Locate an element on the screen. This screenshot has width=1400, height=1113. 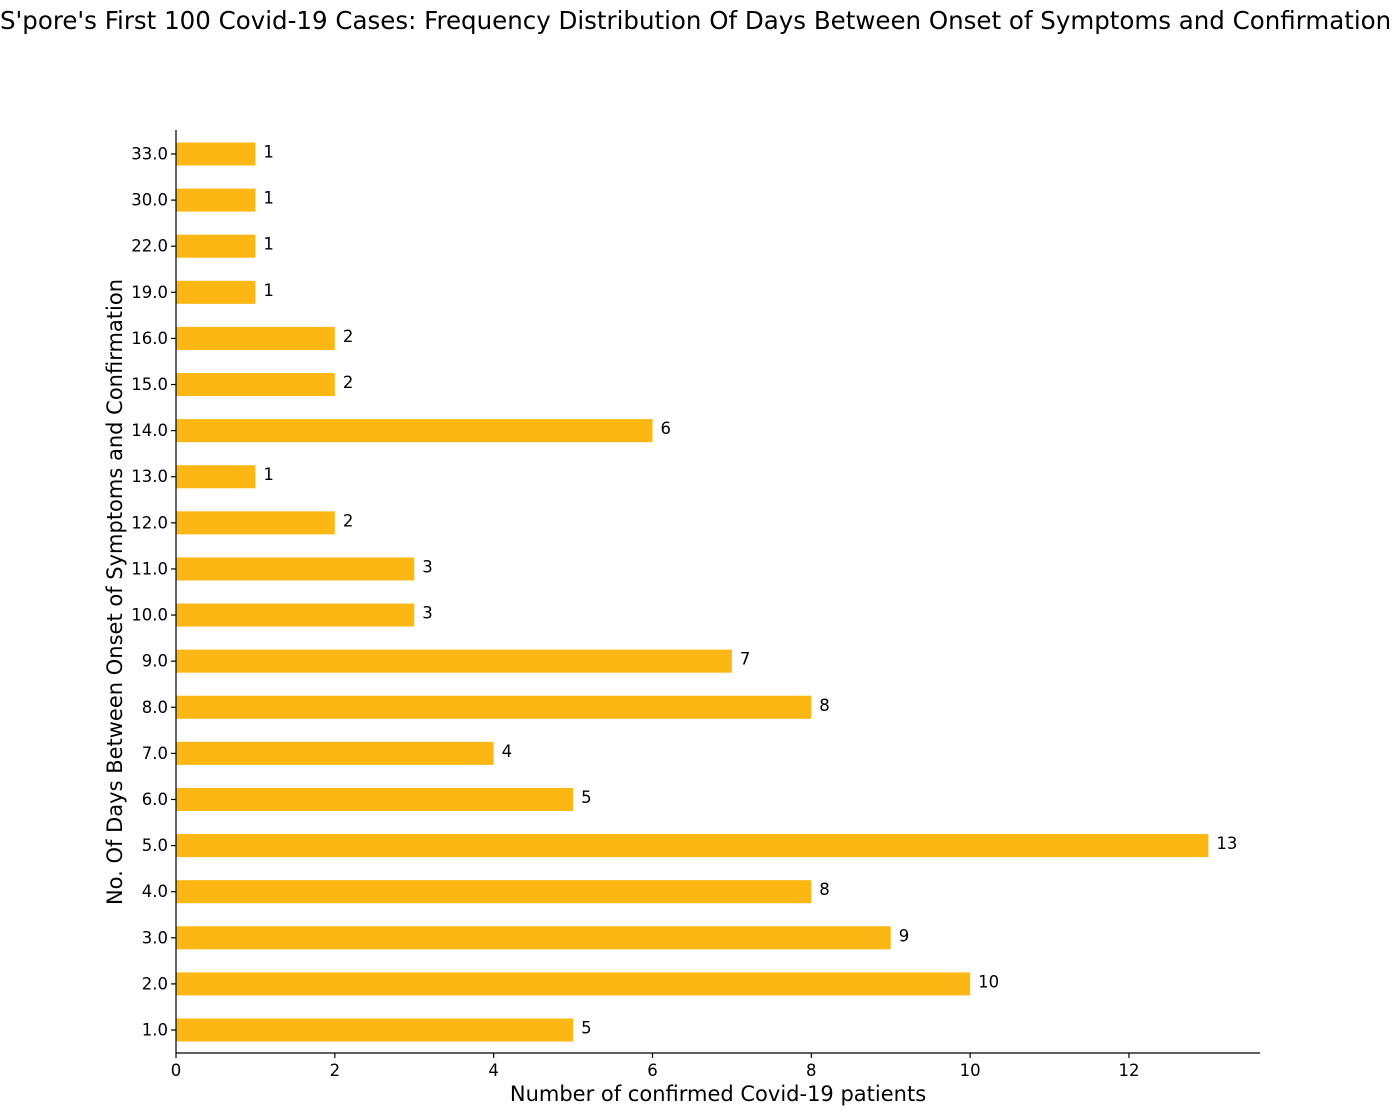
y-tick-label-1-0: 1.0 is located at coordinates (155, 1030).